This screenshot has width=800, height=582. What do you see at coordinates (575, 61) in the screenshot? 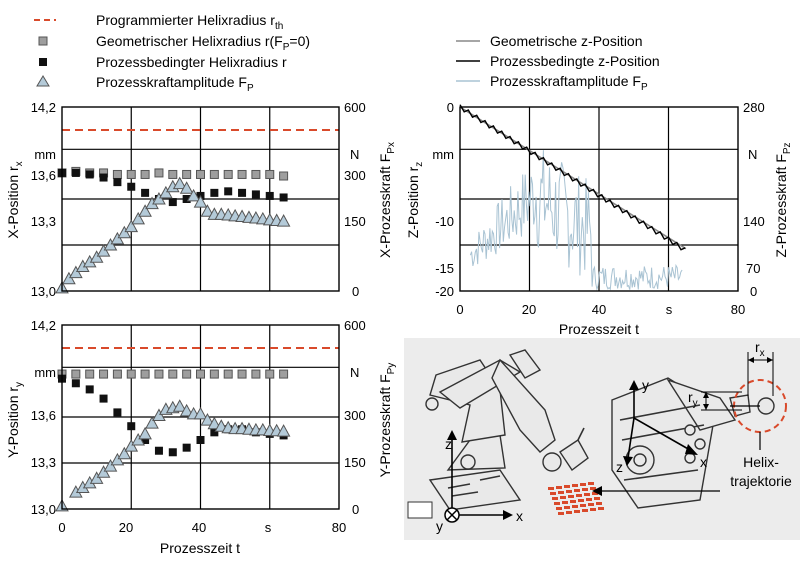
I see `svg-text: Prozessbedingte z-Position` at bounding box center [575, 61].